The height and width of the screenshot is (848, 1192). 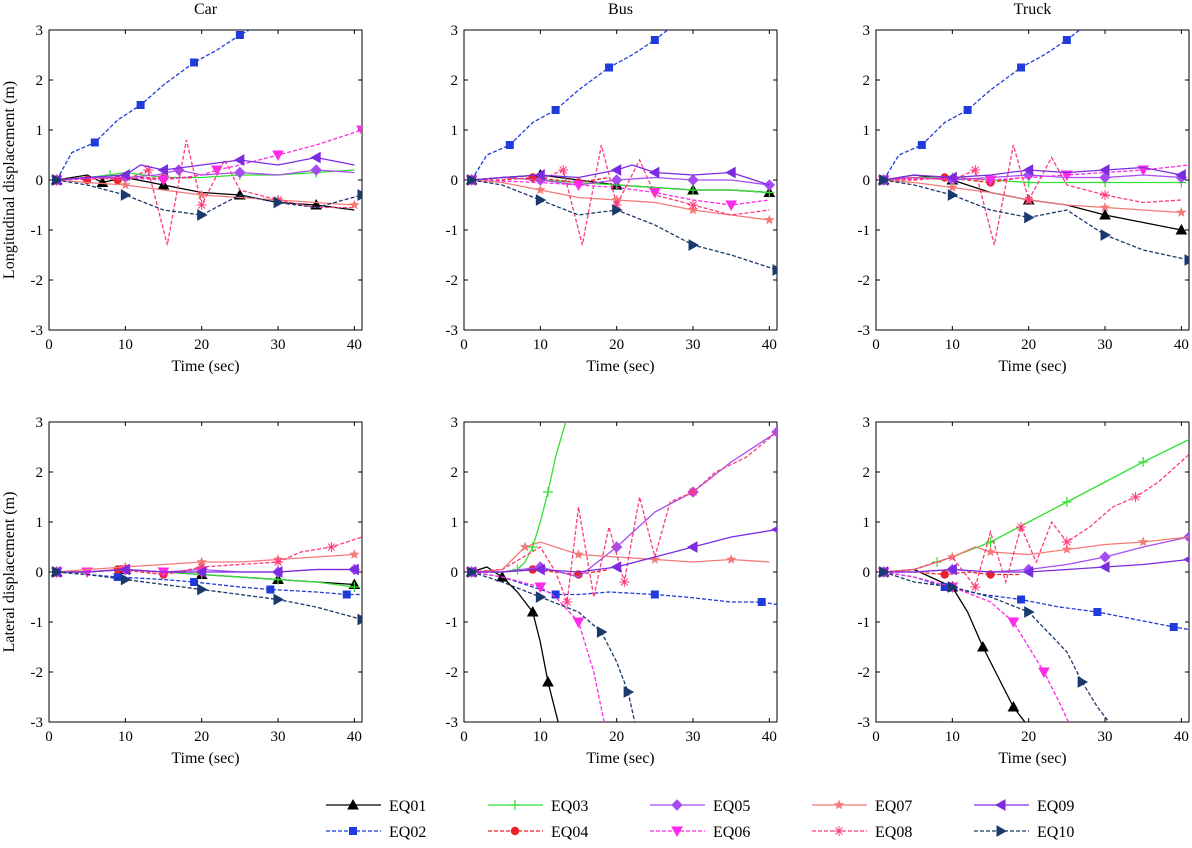 I want to click on y-axis-label: Lateral displacement (m), so click(x=9, y=572).